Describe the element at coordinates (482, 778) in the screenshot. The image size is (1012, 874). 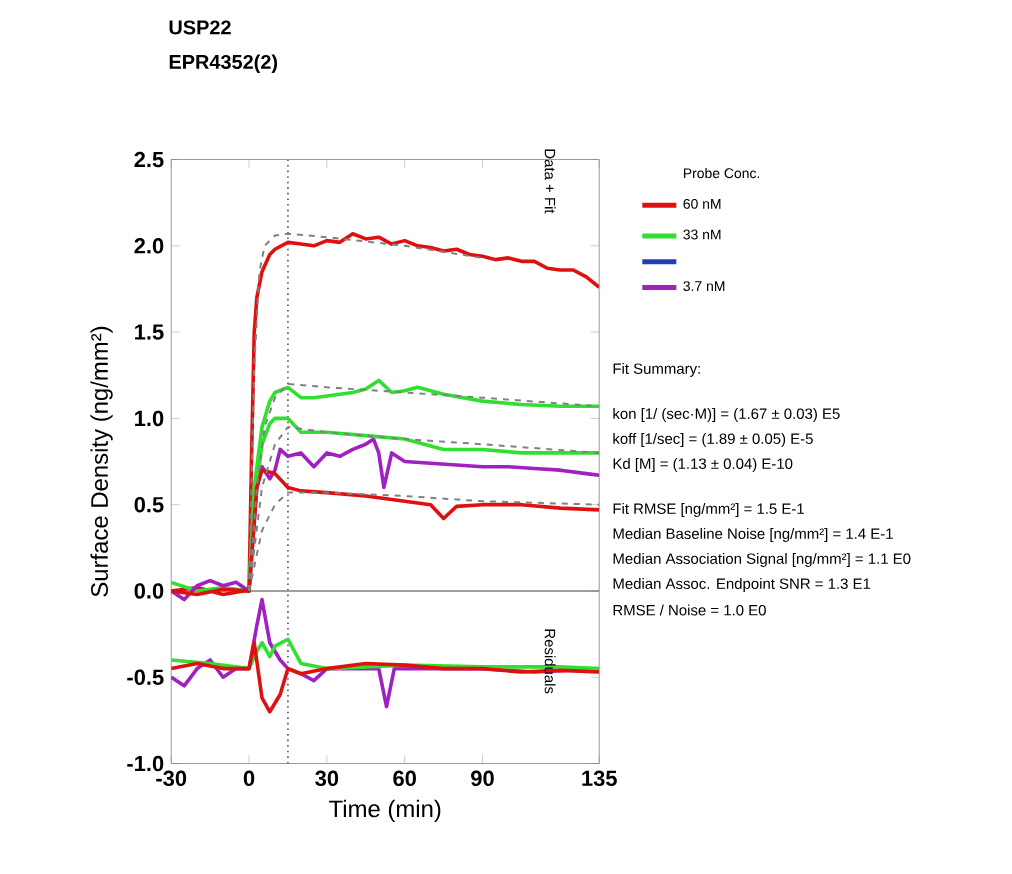
I see `x-tick-label: 90` at that location.